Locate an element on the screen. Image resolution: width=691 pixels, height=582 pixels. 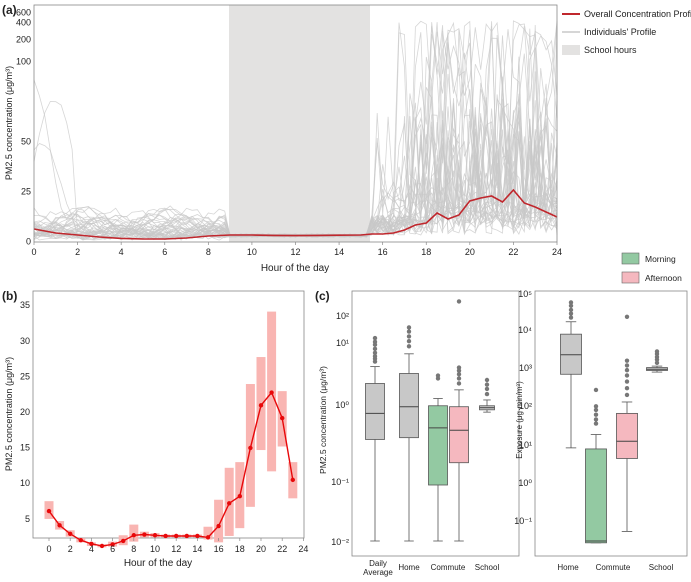
cr-xlabel-home: Home is located at coordinates (568, 567).